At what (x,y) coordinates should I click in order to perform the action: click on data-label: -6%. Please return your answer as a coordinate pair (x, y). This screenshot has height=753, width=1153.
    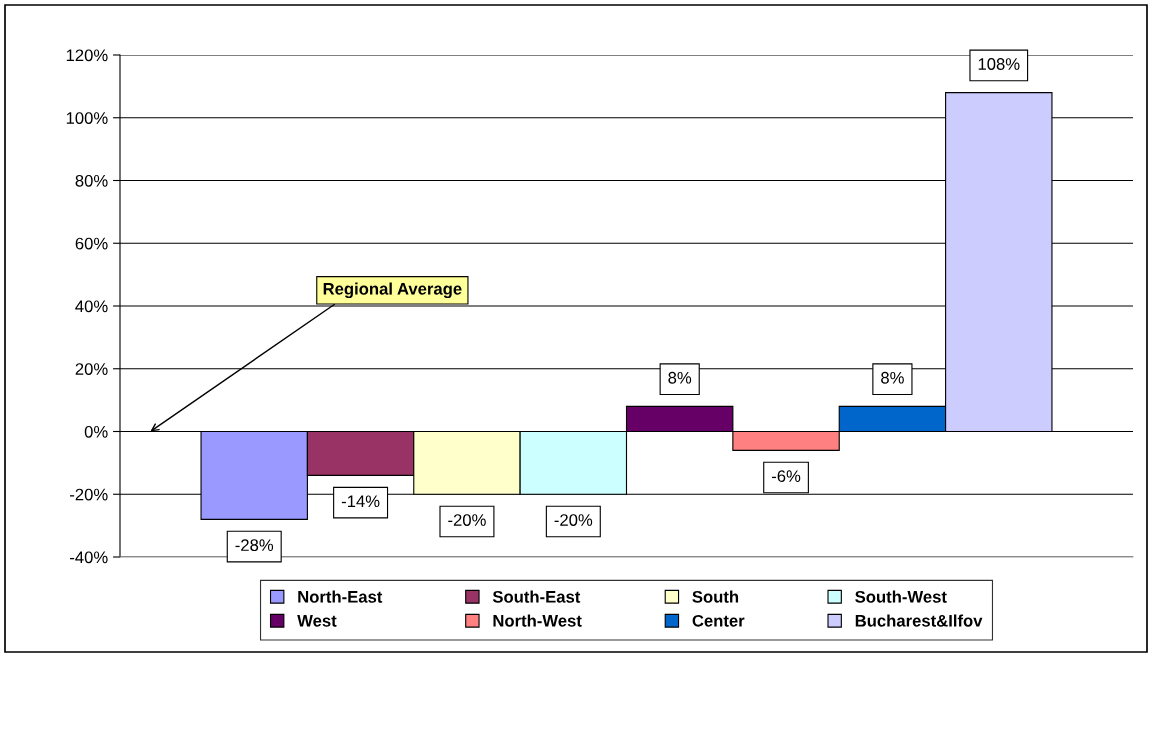
    Looking at the image, I should click on (786, 476).